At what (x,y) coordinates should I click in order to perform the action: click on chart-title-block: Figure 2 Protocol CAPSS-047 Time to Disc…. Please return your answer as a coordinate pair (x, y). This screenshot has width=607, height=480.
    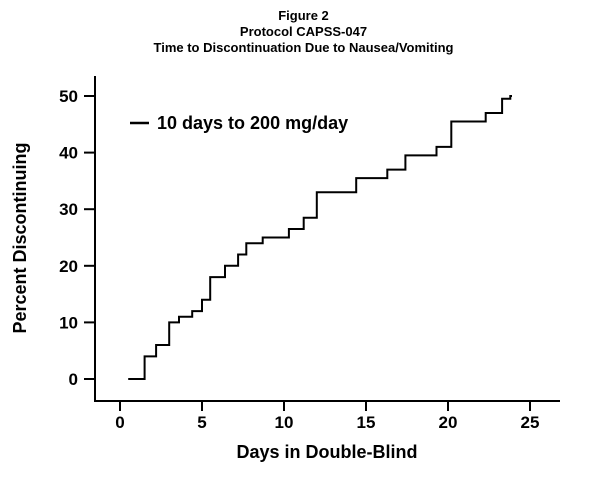
    Looking at the image, I should click on (303, 28).